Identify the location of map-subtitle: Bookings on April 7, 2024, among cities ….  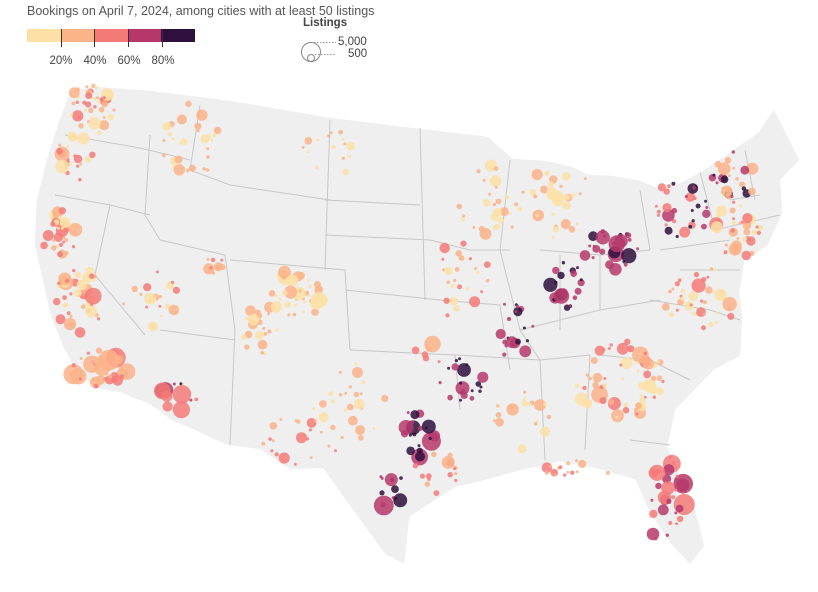
(201, 11).